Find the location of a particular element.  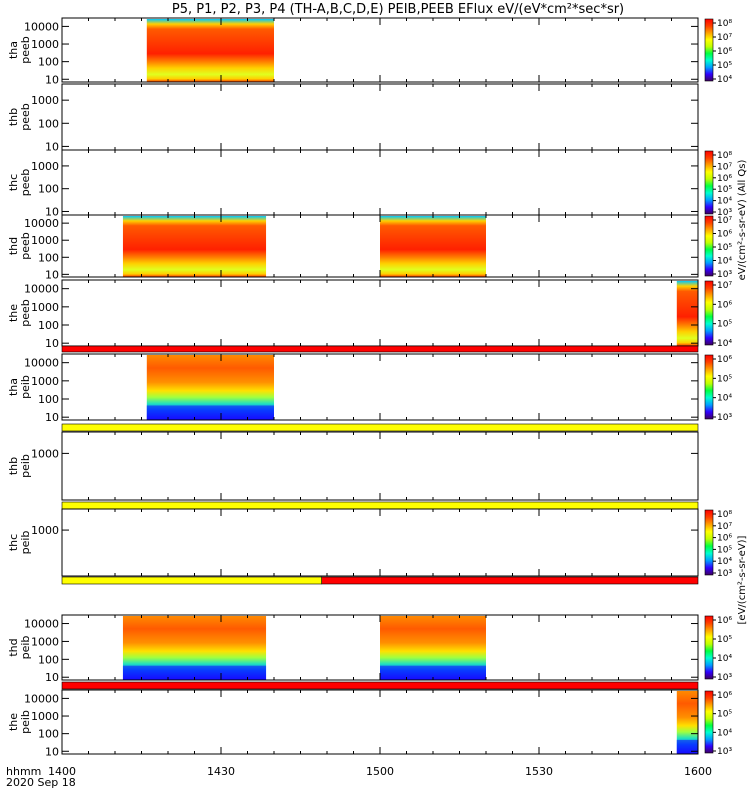

x-tick-label-1530: 1530 is located at coordinates (539, 771).